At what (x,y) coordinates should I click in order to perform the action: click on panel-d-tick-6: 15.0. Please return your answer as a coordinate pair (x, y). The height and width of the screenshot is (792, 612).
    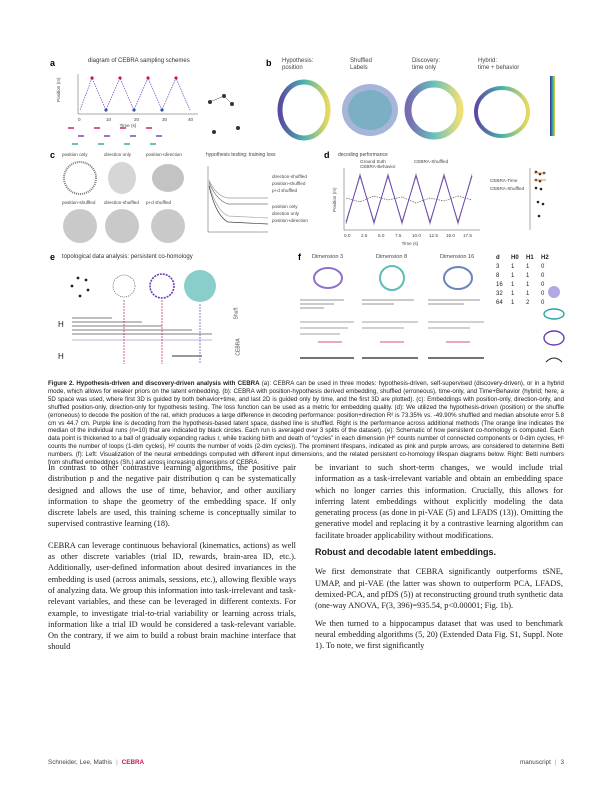
    Looking at the image, I should click on (450, 235).